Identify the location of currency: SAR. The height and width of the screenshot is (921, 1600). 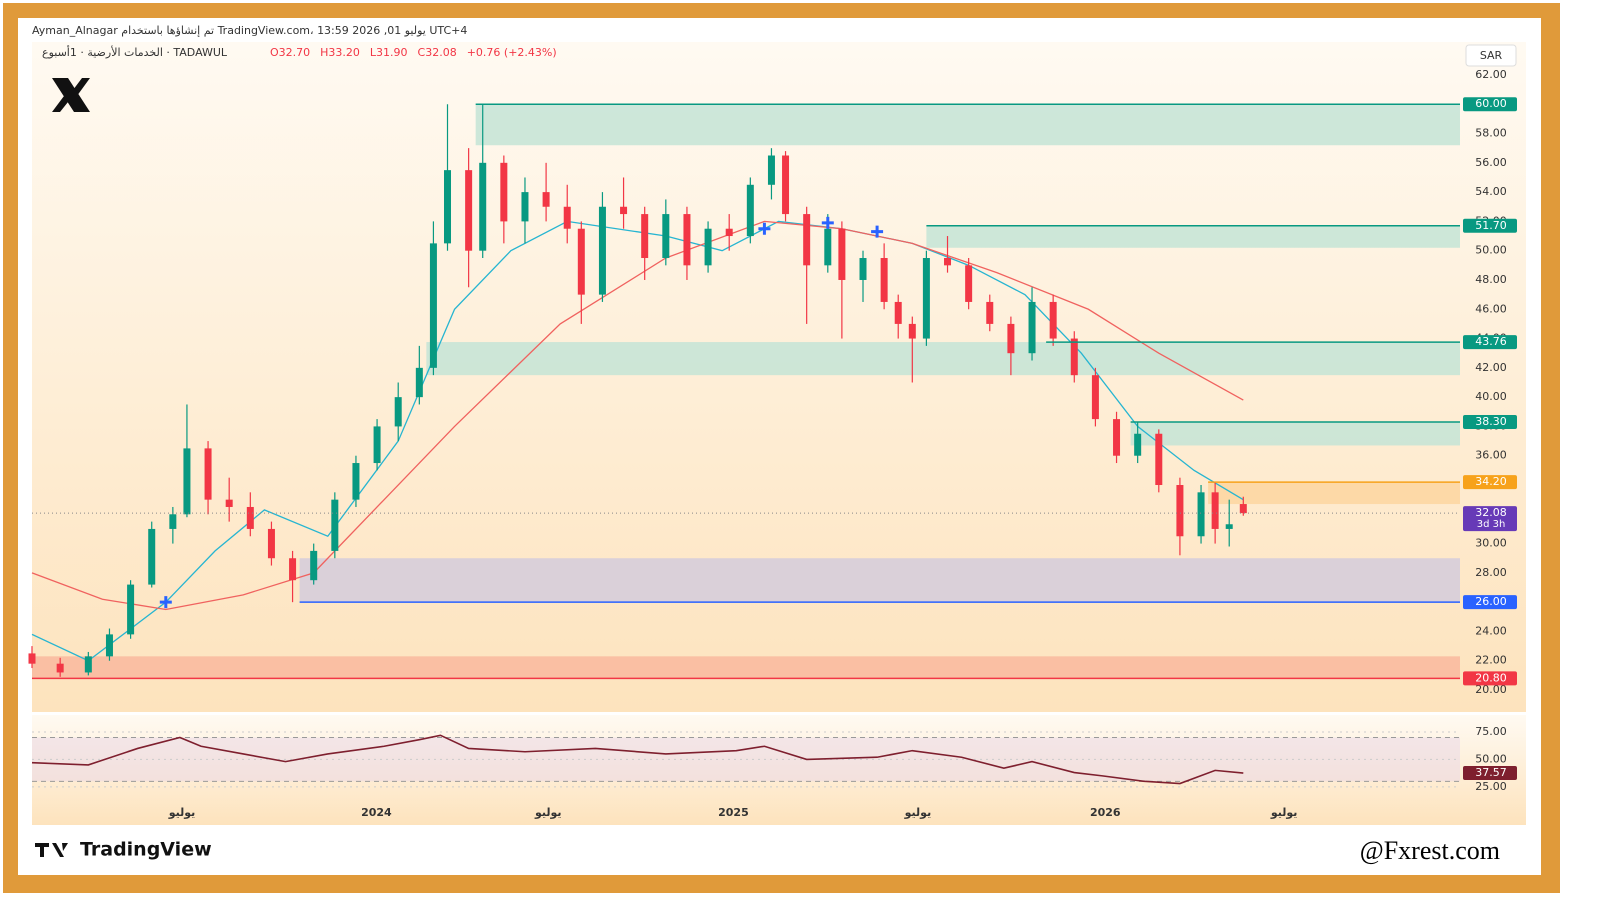
(1491, 55).